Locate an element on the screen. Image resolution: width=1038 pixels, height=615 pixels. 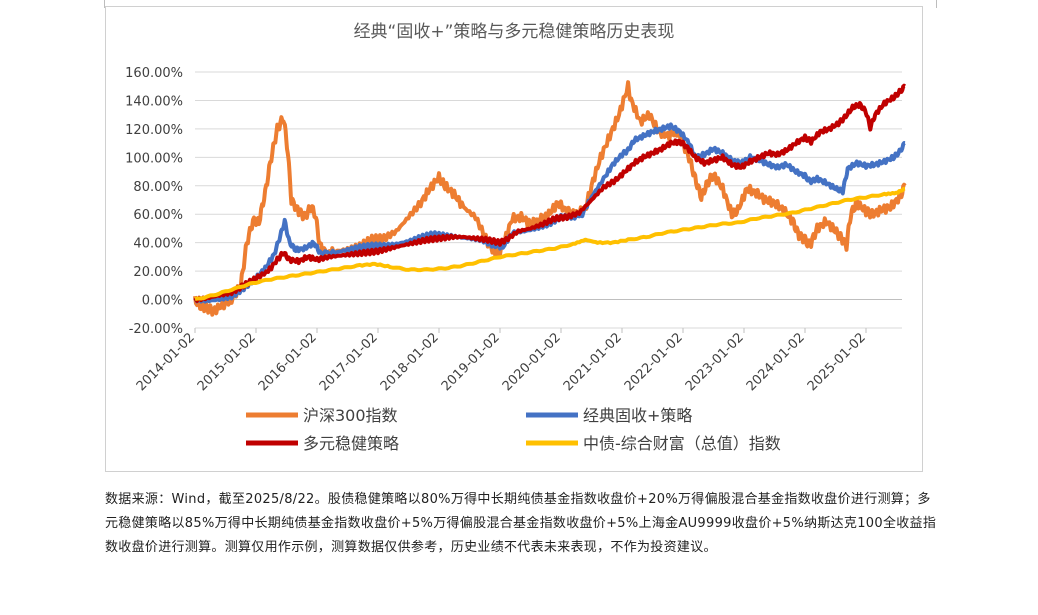
x-tick-label: 2015-01-02 is located at coordinates (227, 362).